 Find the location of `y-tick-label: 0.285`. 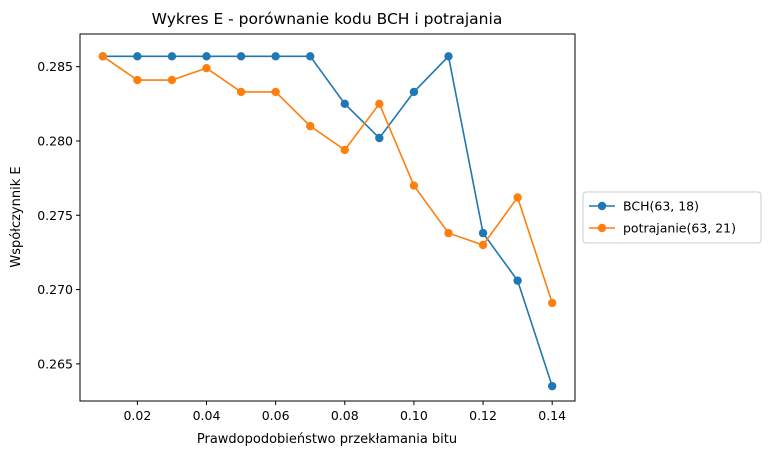

y-tick-label: 0.285 is located at coordinates (55, 66).